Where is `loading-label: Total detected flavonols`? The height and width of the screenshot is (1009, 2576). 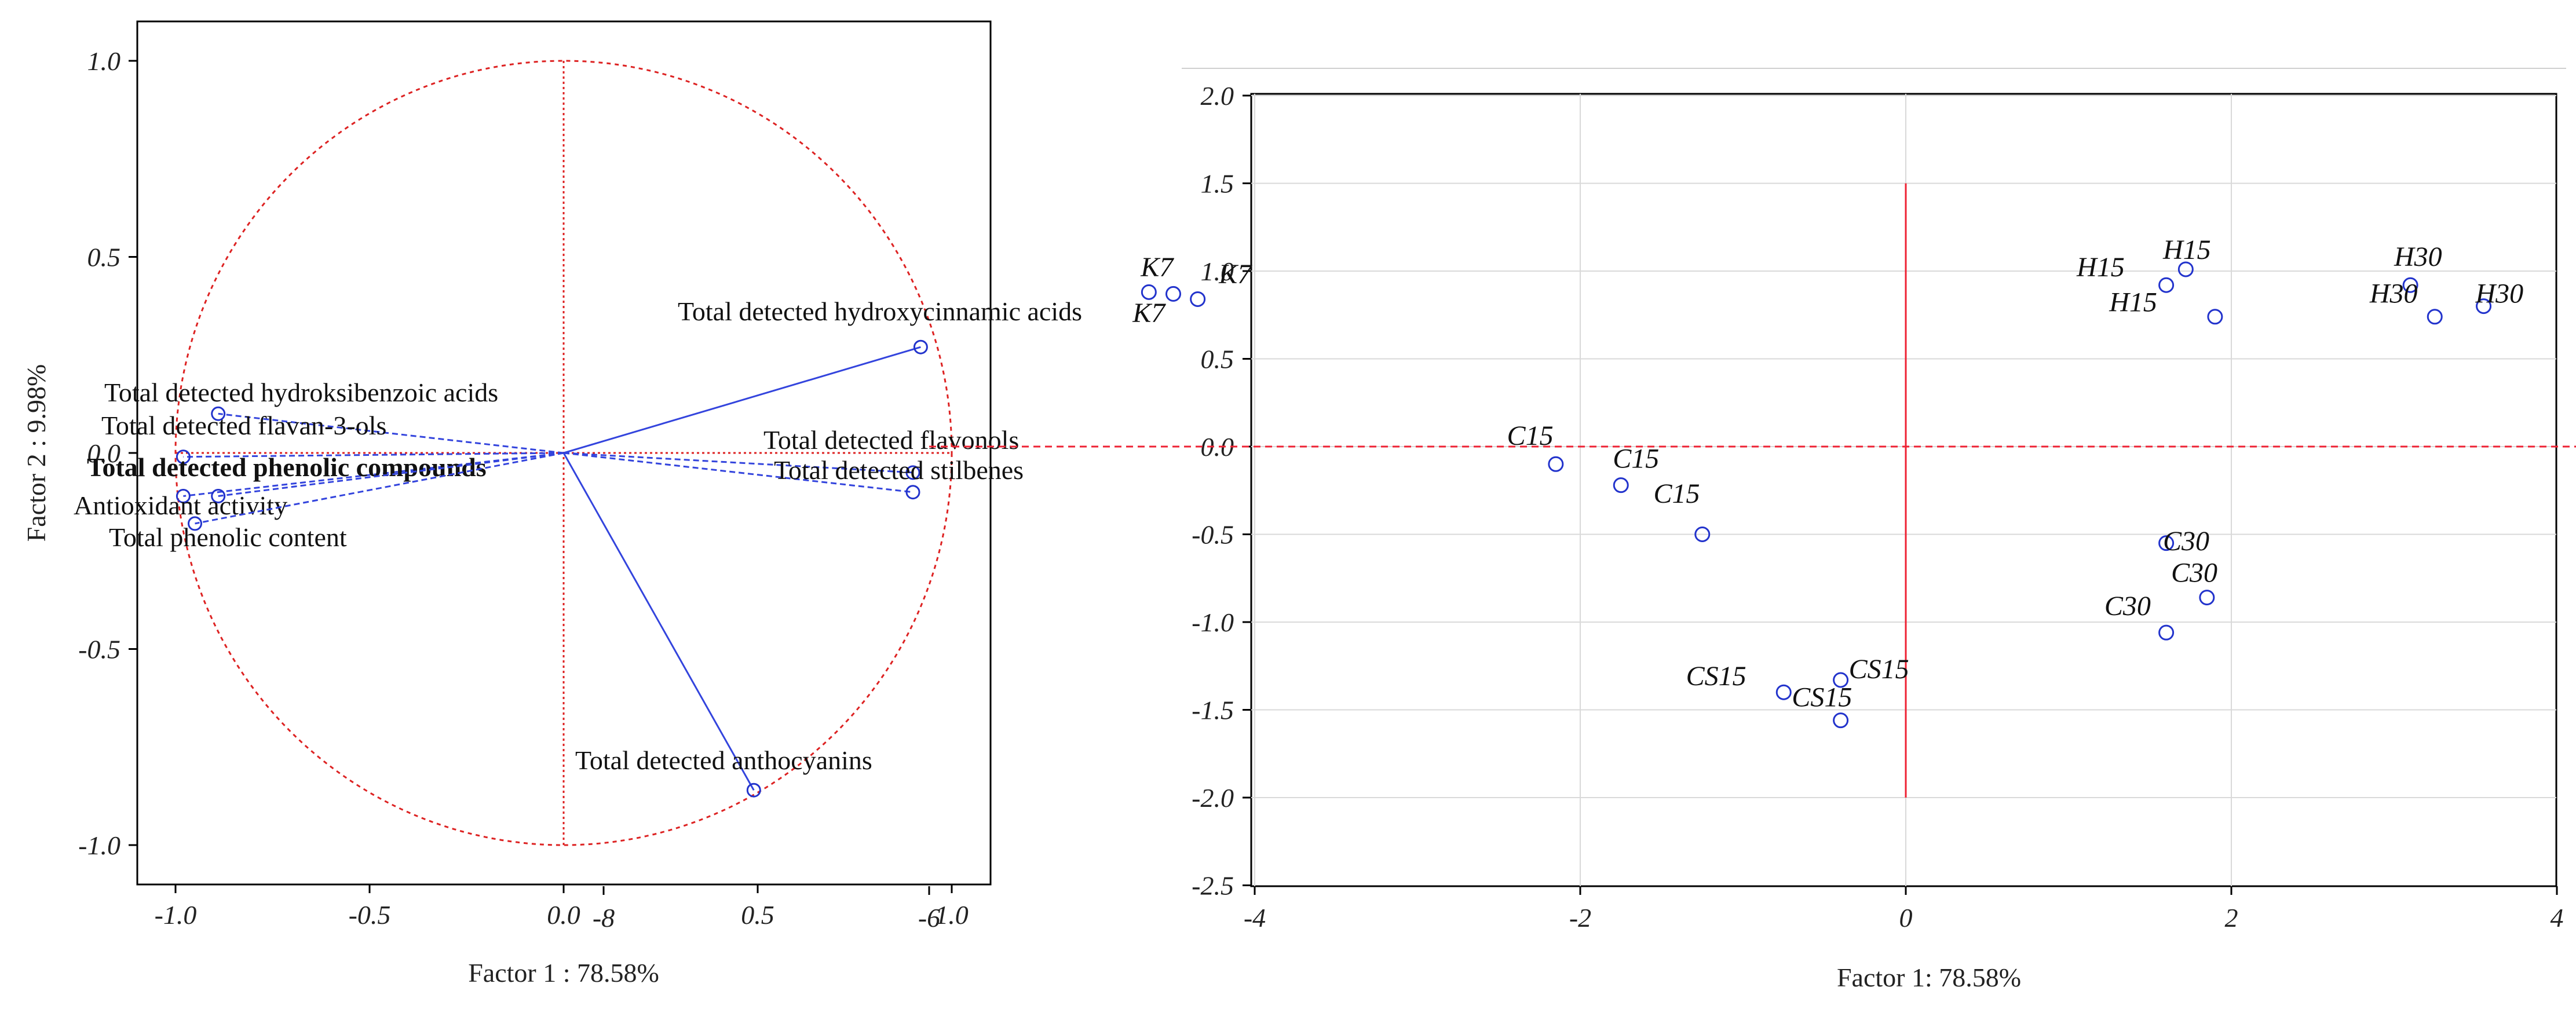 loading-label: Total detected flavonols is located at coordinates (891, 440).